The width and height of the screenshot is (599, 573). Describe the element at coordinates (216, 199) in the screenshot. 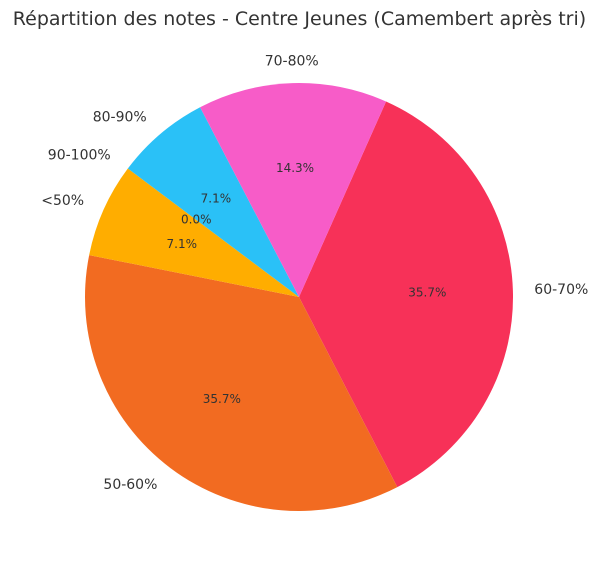

I see `percent-label-80-90: 7.1%` at that location.